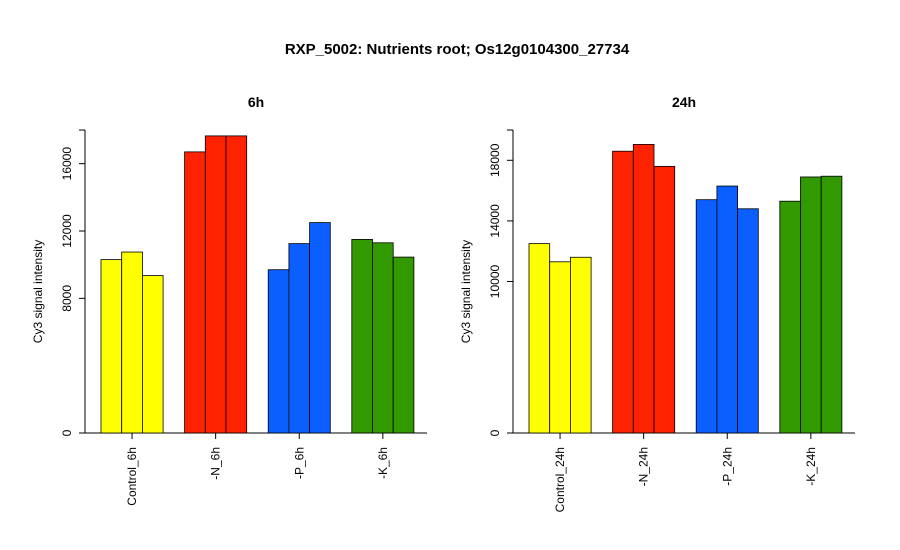 Image resolution: width=900 pixels, height=550 pixels. What do you see at coordinates (256, 102) in the screenshot?
I see `panel-title: 6h` at bounding box center [256, 102].